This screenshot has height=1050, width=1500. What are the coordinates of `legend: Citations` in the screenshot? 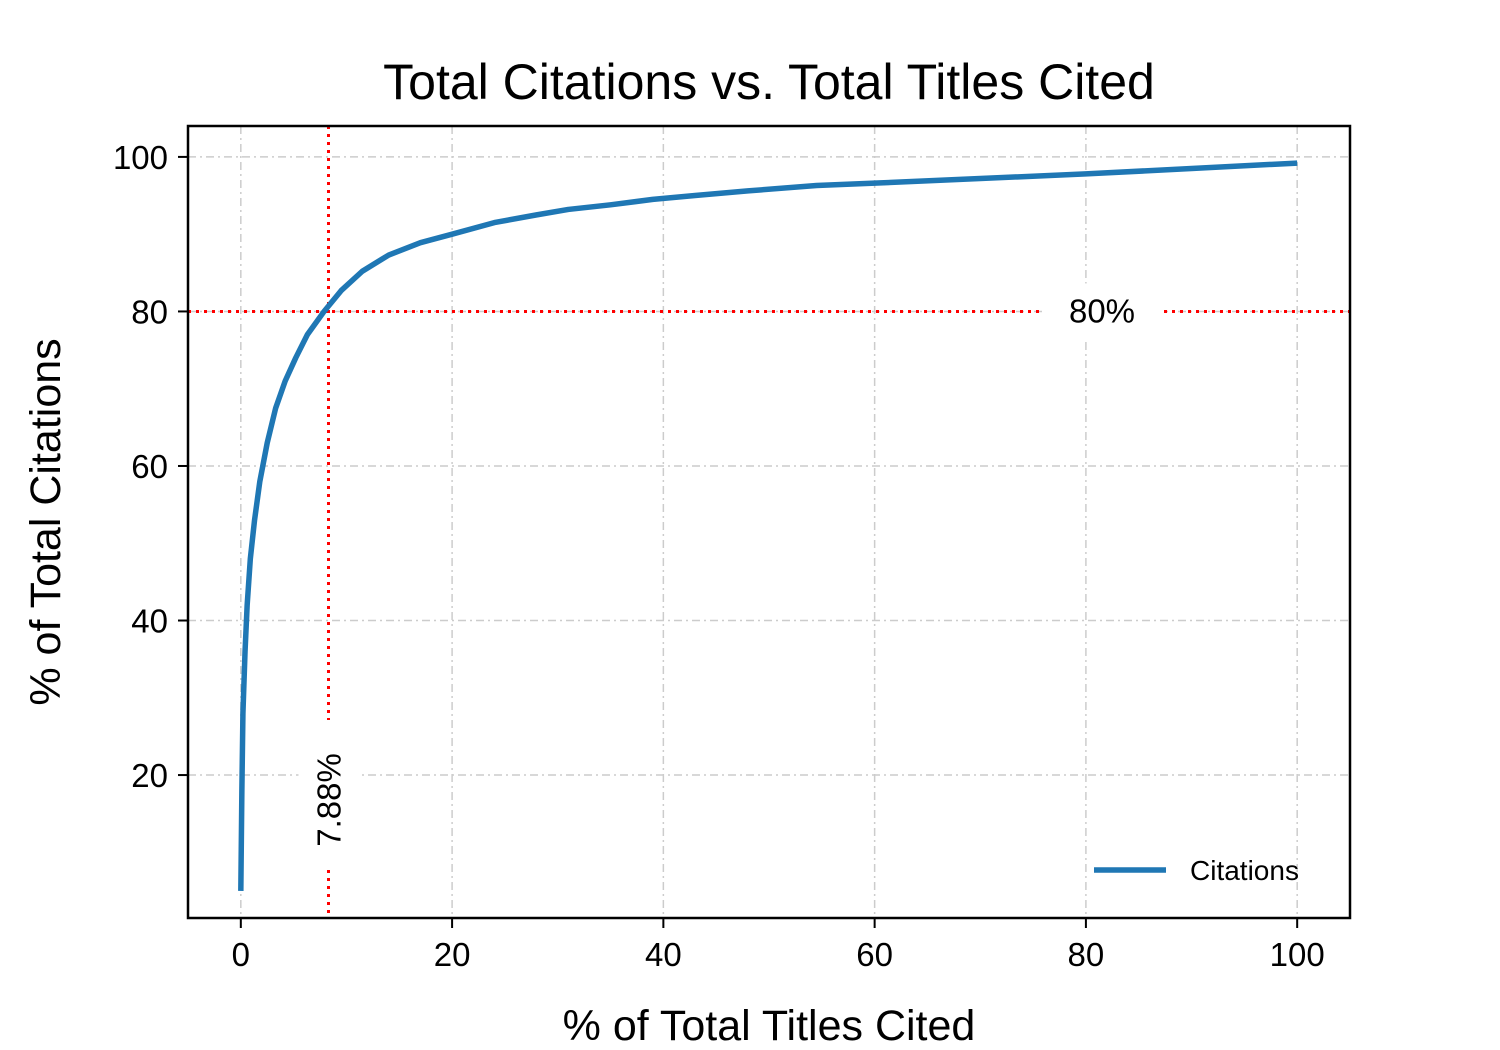 It's located at (1196, 870).